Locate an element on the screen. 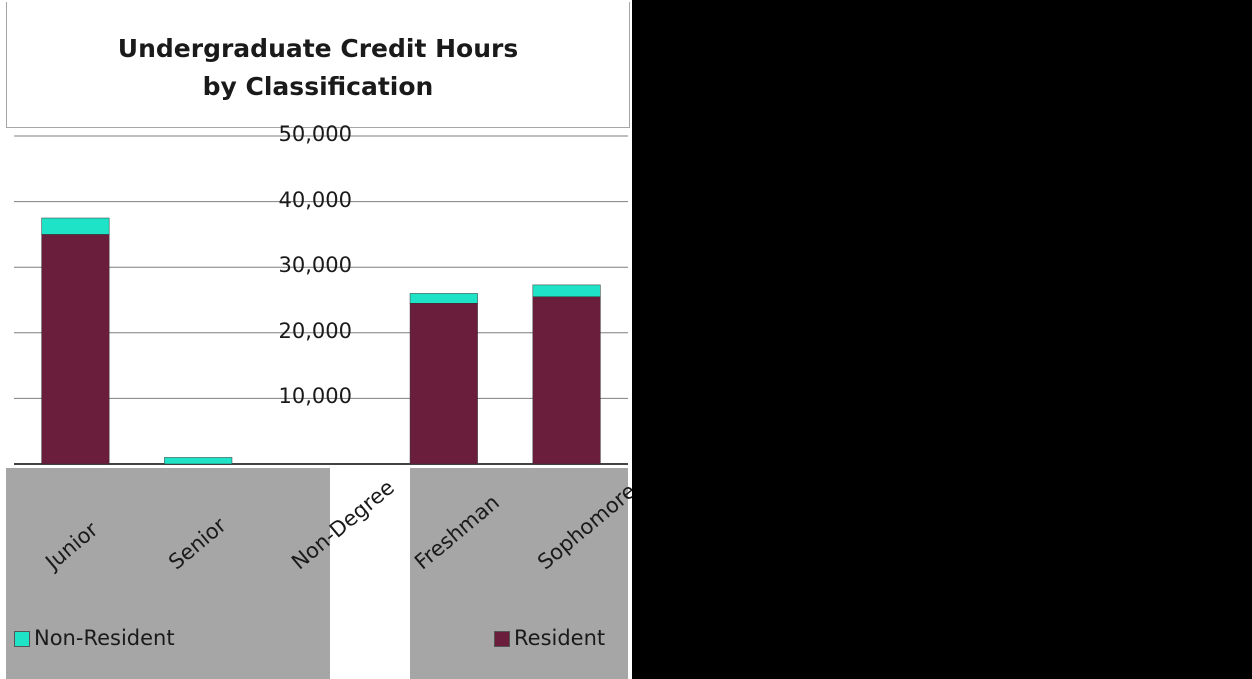 The width and height of the screenshot is (1252, 679). y-tick-label: 50,000 is located at coordinates (315, 134).